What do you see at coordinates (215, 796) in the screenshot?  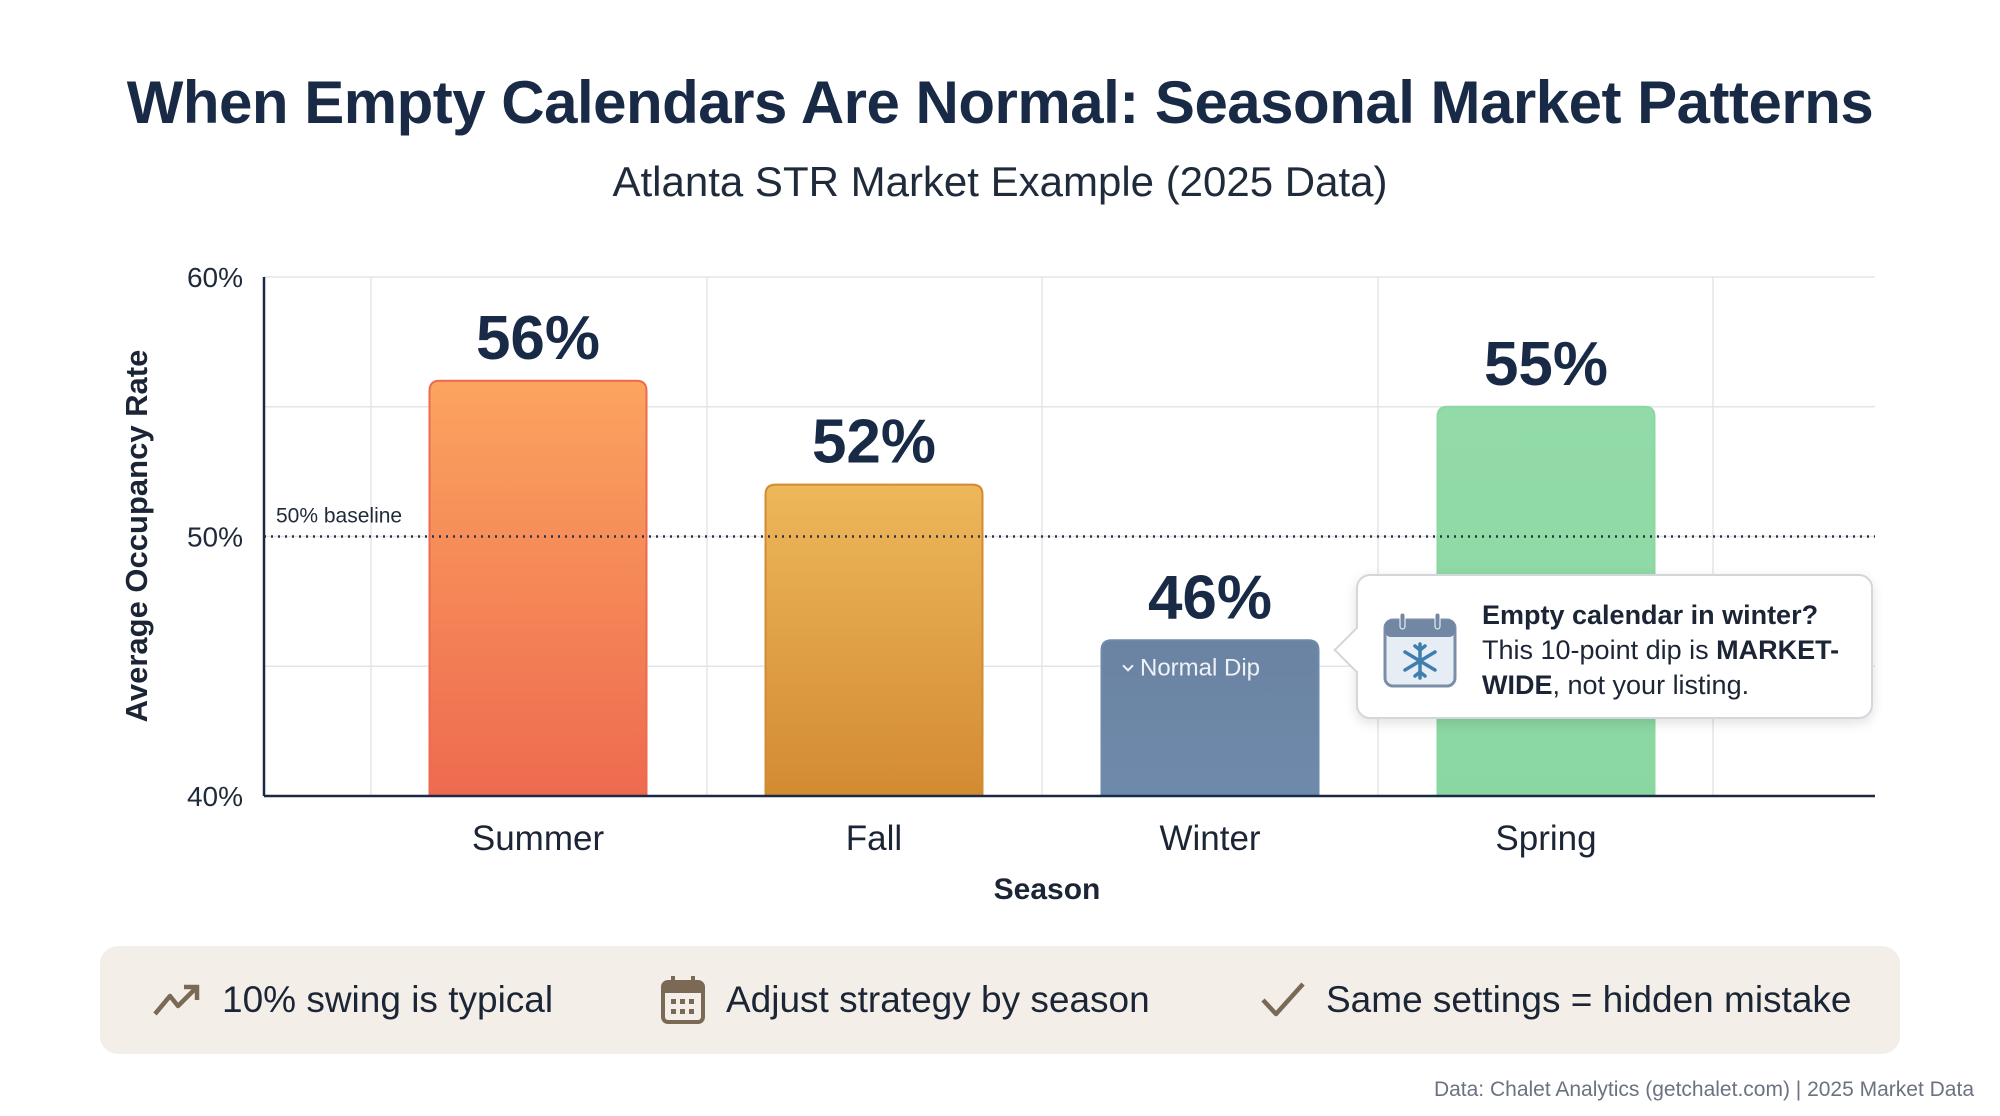 I see `y-tick-label: 40%` at bounding box center [215, 796].